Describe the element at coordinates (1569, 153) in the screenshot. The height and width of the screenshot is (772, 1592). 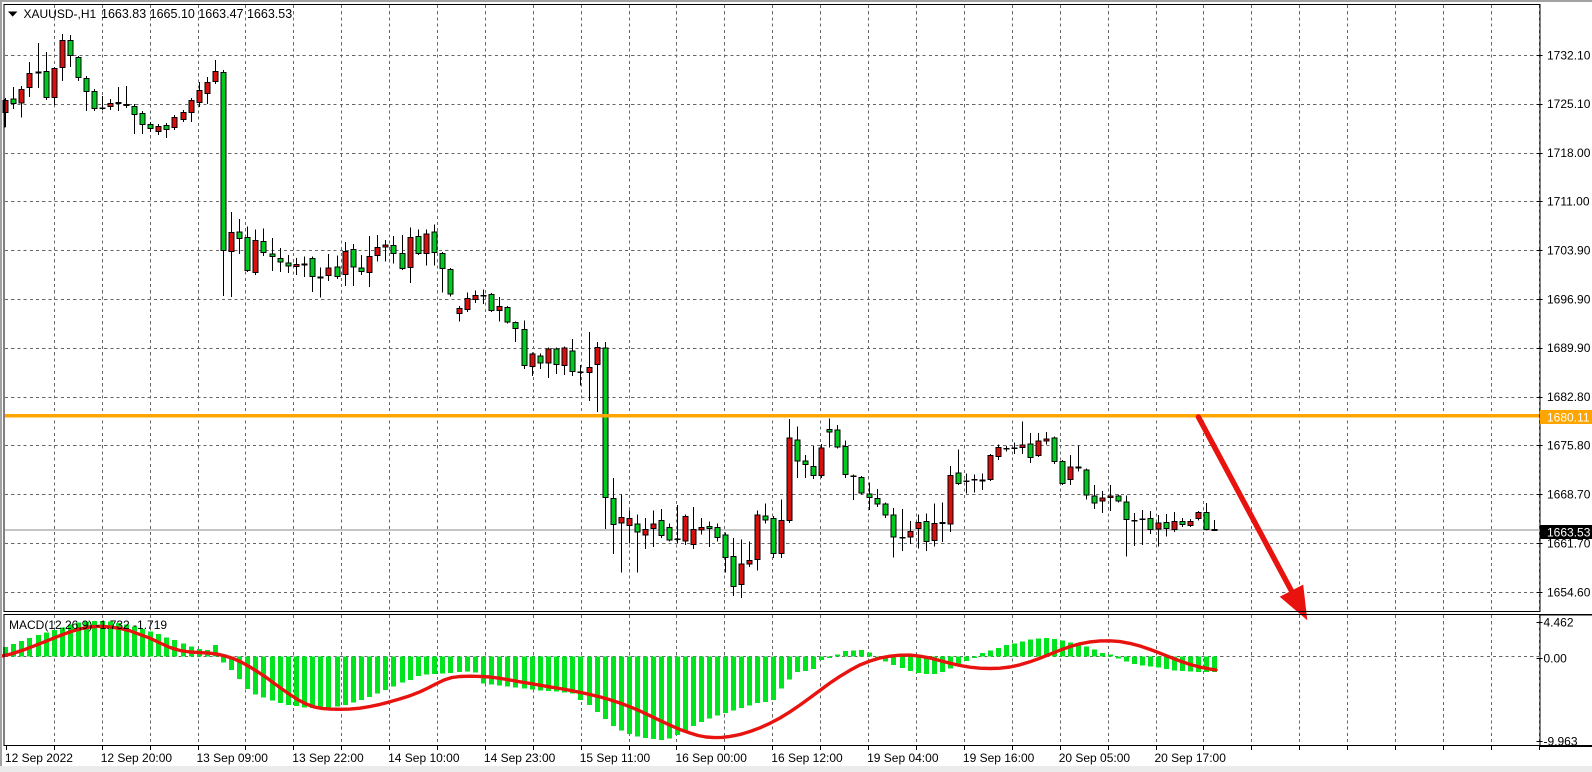
I see `svg-text: 1718.00` at that location.